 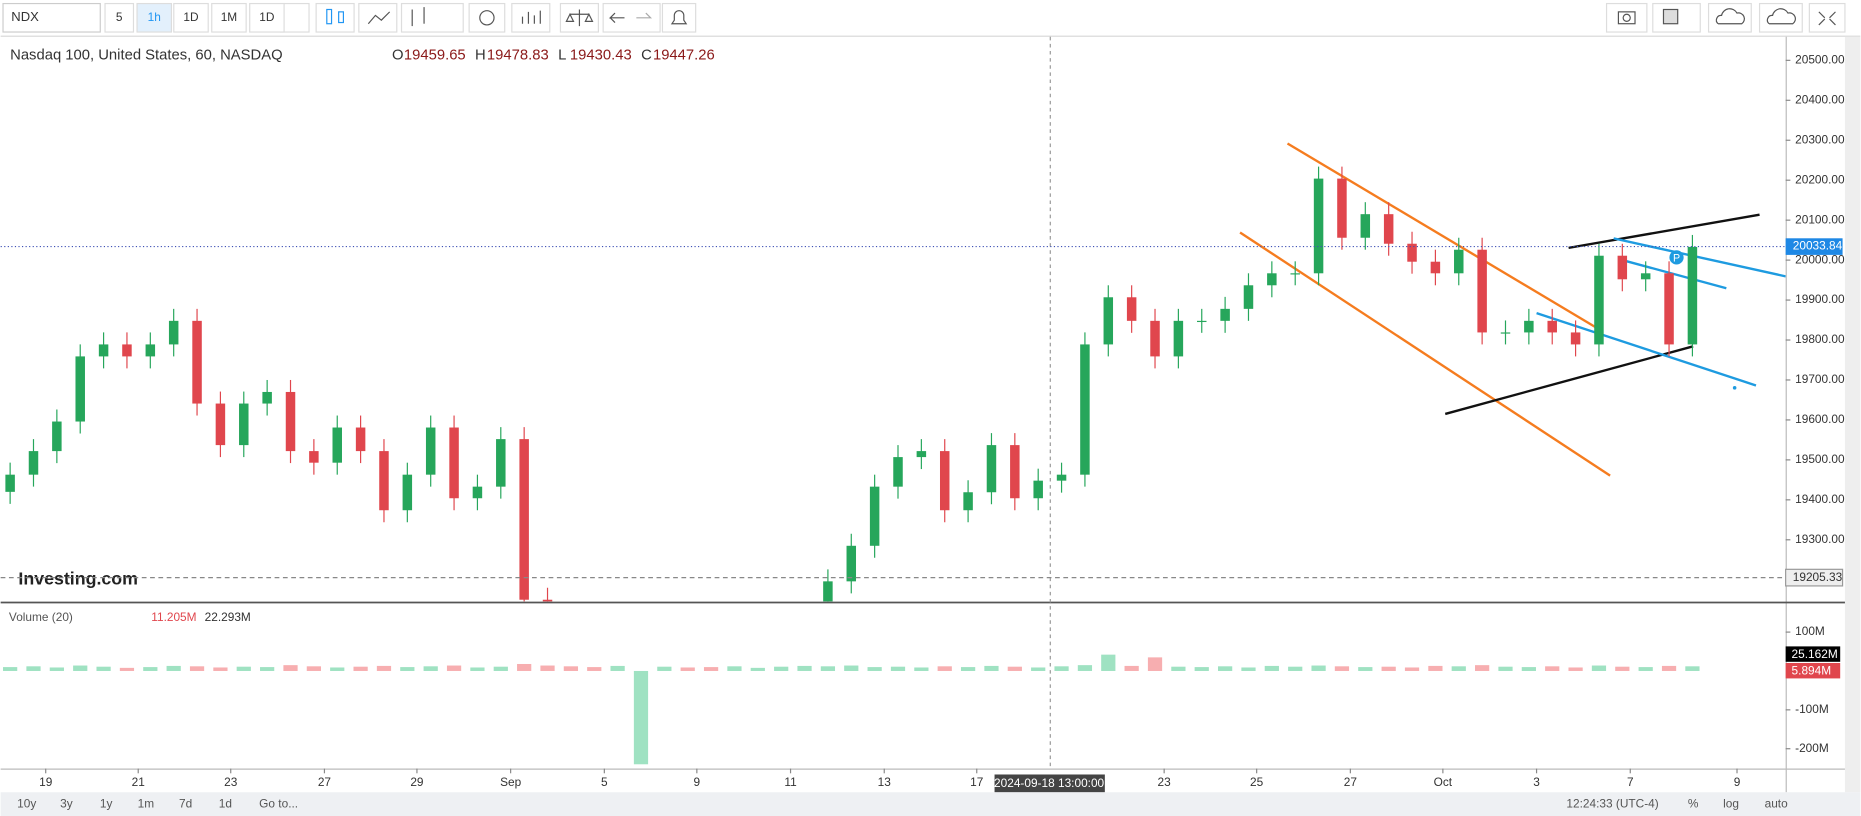 I want to click on line-button, so click(x=378, y=17).